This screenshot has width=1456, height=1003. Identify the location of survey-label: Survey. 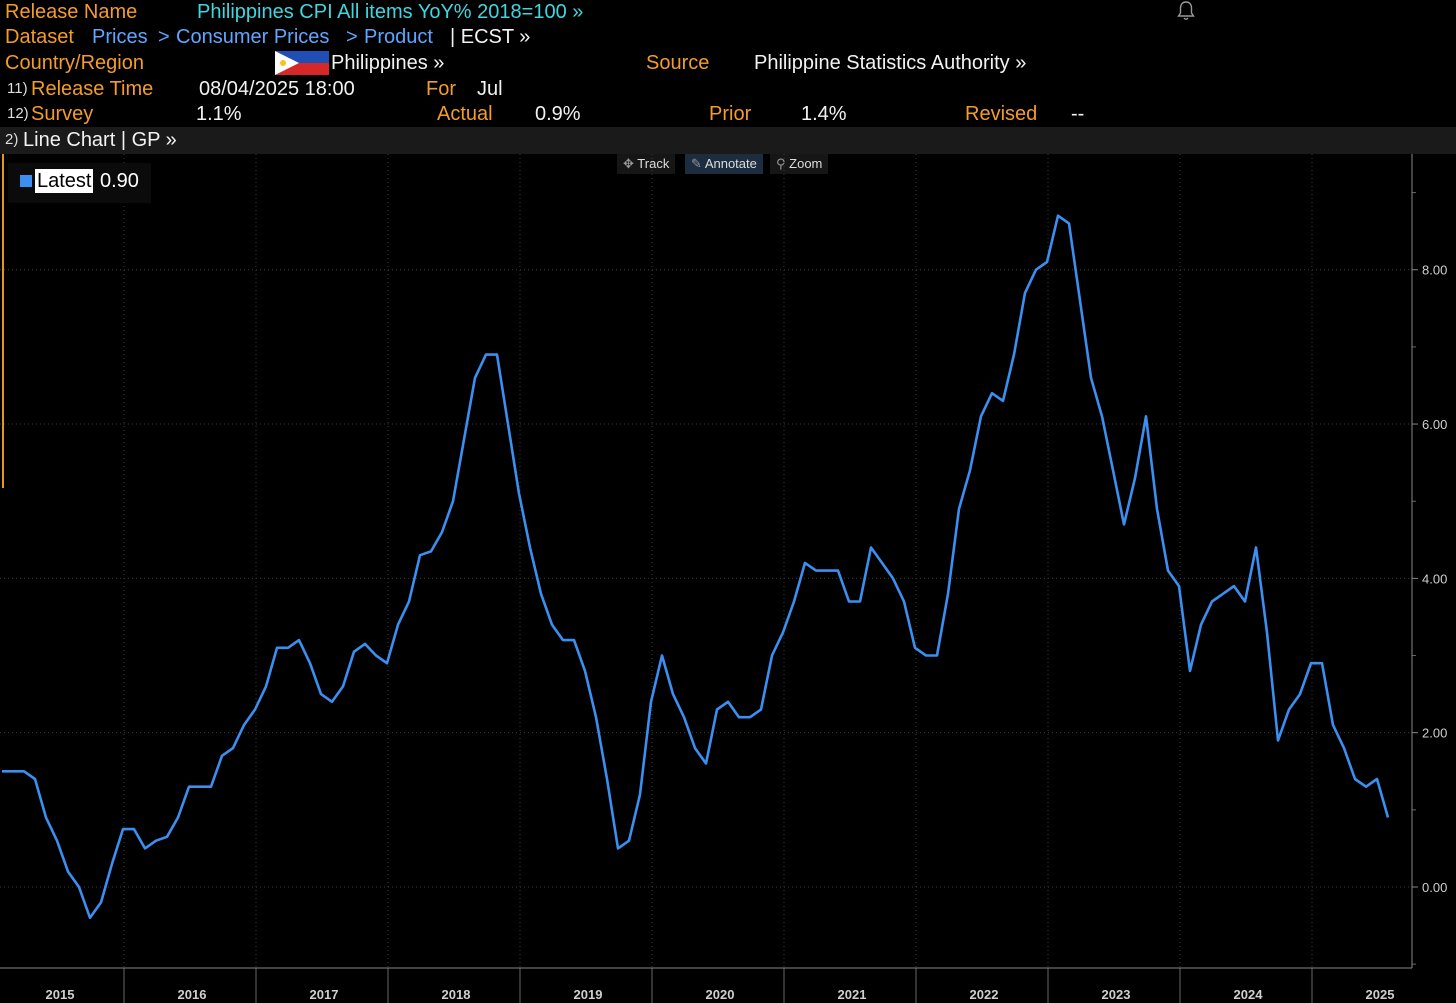
(62, 114).